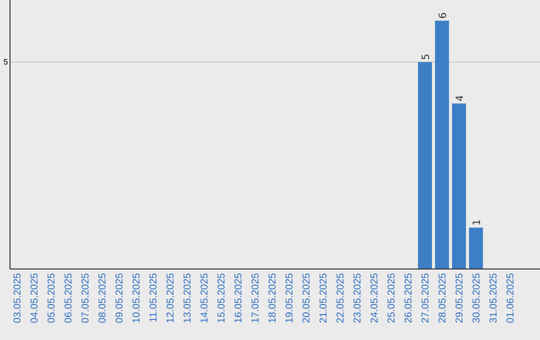  Describe the element at coordinates (409, 298) in the screenshot. I see `x-tick-label: 26.05.2025` at that location.